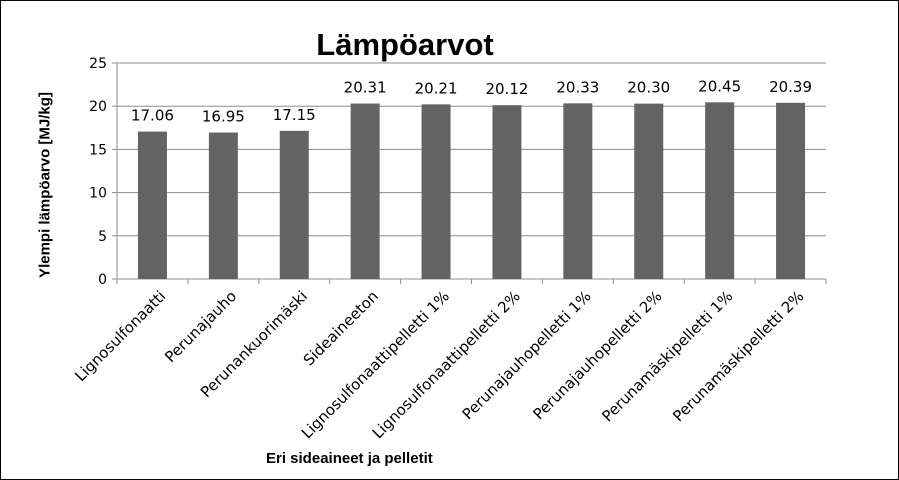 This screenshot has height=480, width=899. What do you see at coordinates (98, 172) in the screenshot?
I see `y-tick-labels: 0 5 10 15 20 25` at bounding box center [98, 172].